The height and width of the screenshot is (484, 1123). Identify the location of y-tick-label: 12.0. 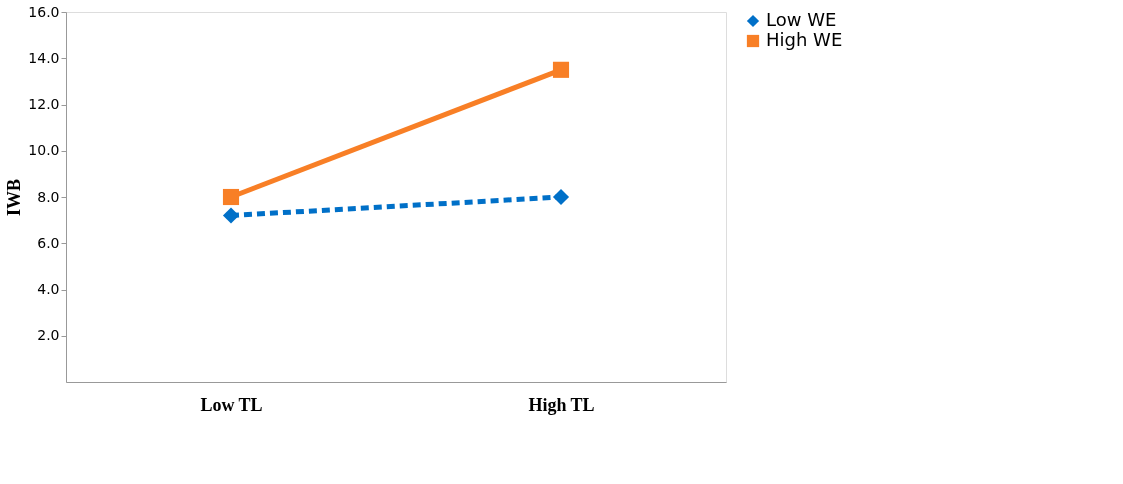
(44, 104).